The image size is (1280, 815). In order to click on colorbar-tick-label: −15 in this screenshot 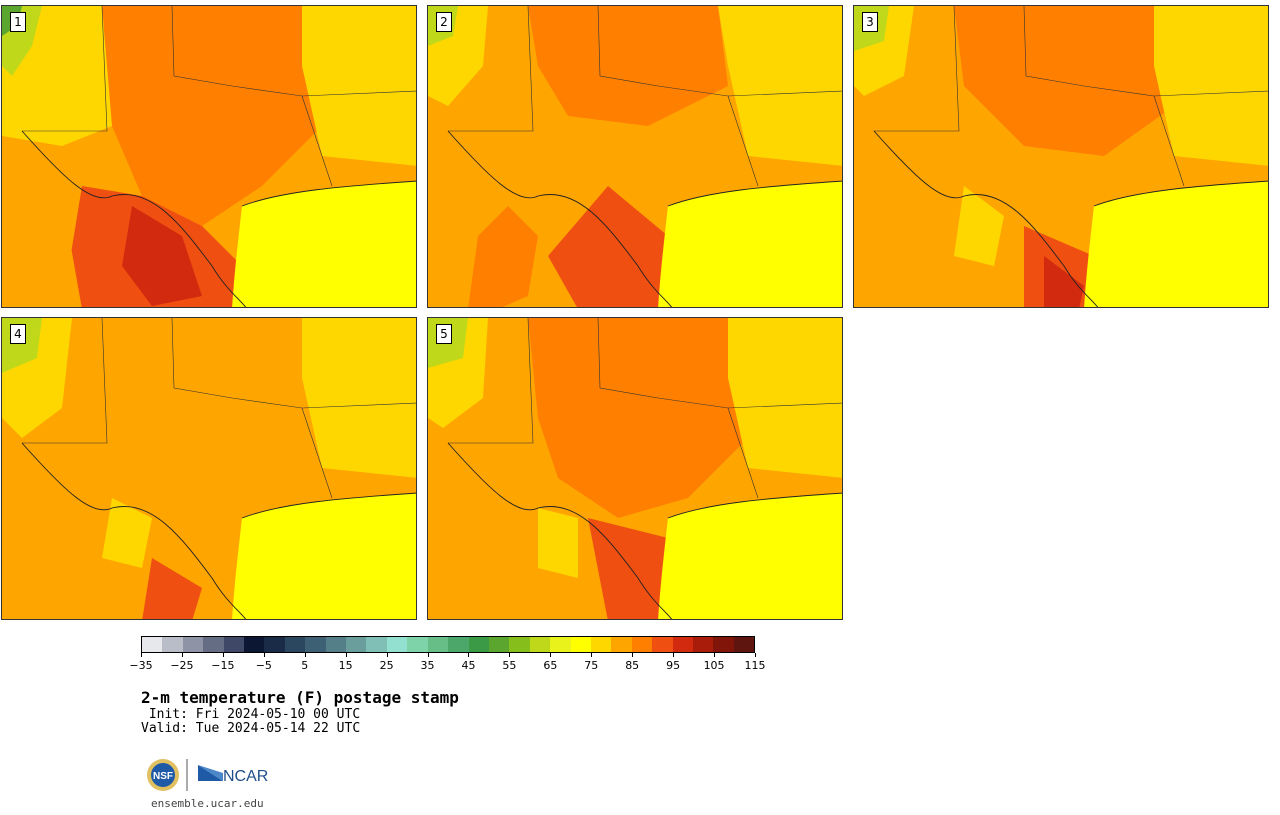, I will do `click(223, 665)`.